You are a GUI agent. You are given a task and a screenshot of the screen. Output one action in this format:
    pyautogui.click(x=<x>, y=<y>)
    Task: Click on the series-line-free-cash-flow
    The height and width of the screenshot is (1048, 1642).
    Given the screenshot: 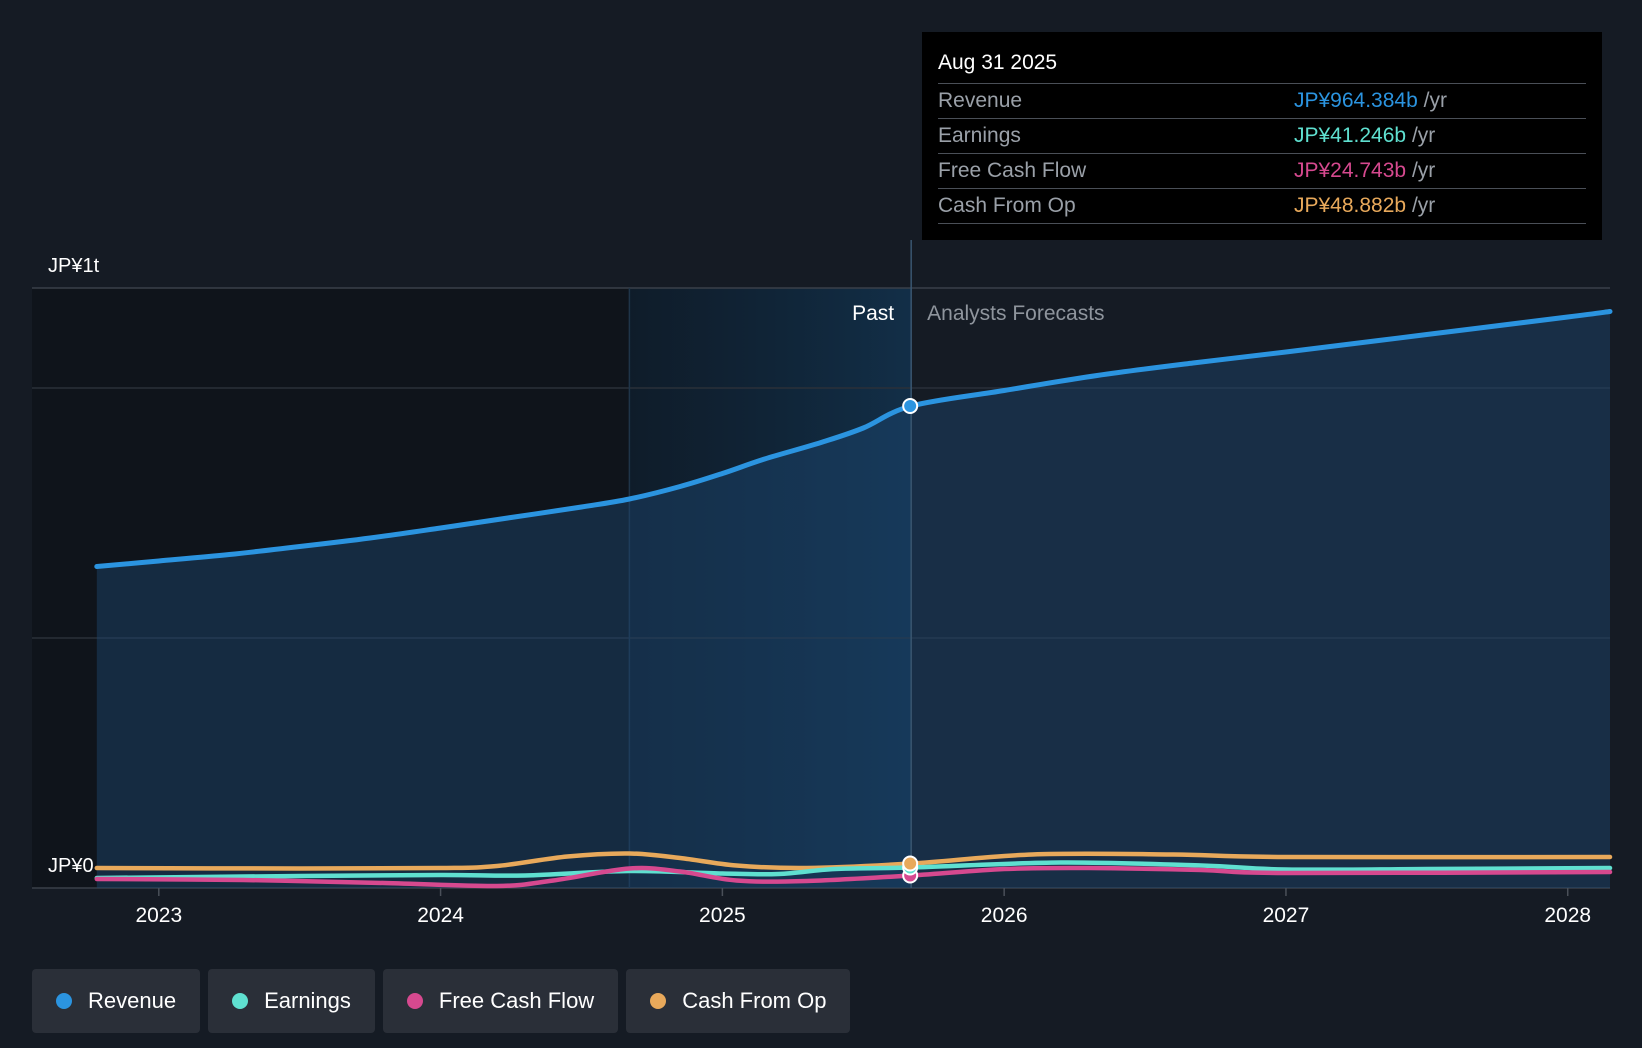 What is the action you would take?
    pyautogui.click(x=853, y=877)
    